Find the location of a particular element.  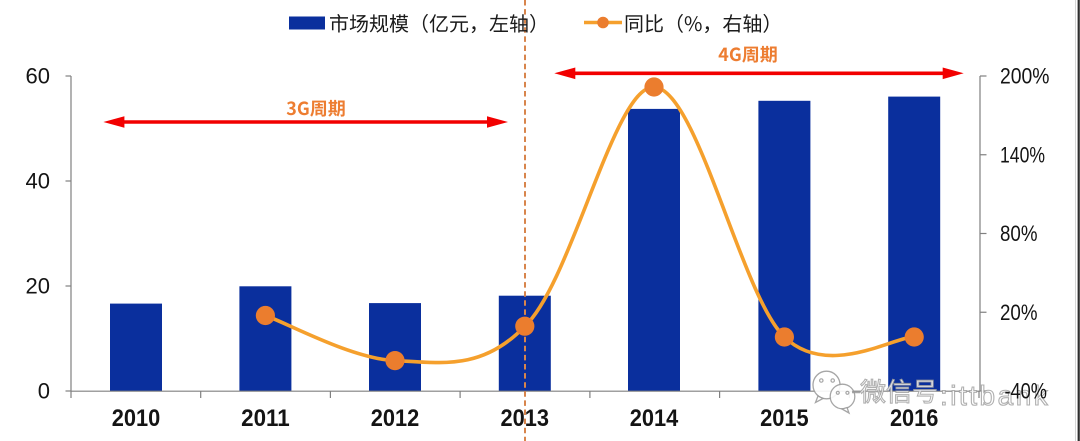

svg-text: 60 is located at coordinates (38, 76).